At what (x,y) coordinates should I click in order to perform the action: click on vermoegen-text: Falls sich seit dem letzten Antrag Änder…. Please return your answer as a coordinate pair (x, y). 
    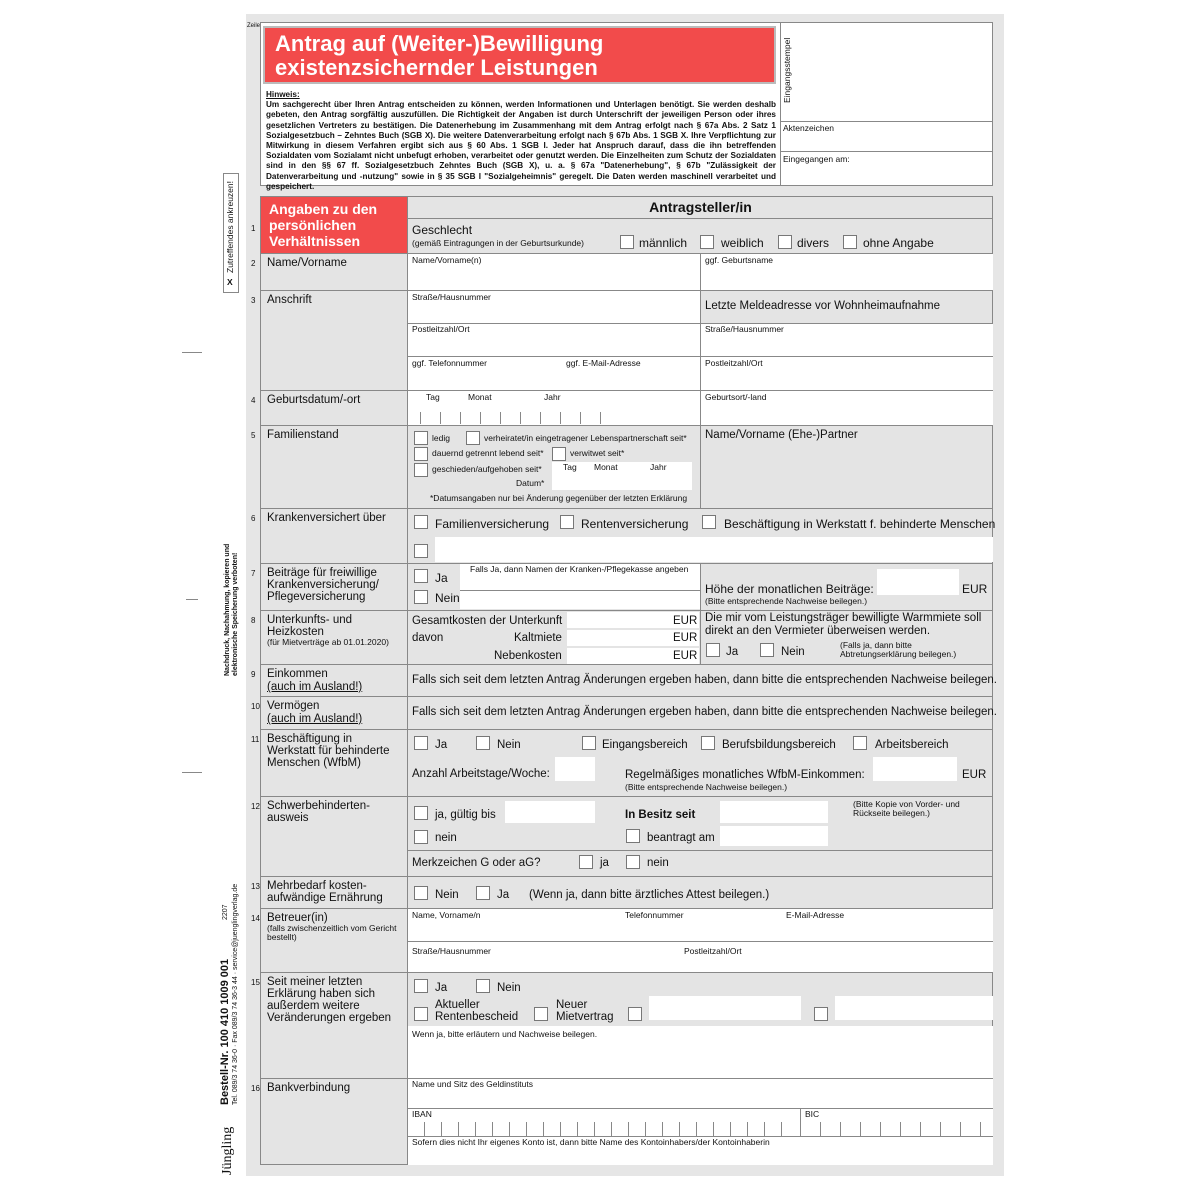
    Looking at the image, I should click on (704, 712).